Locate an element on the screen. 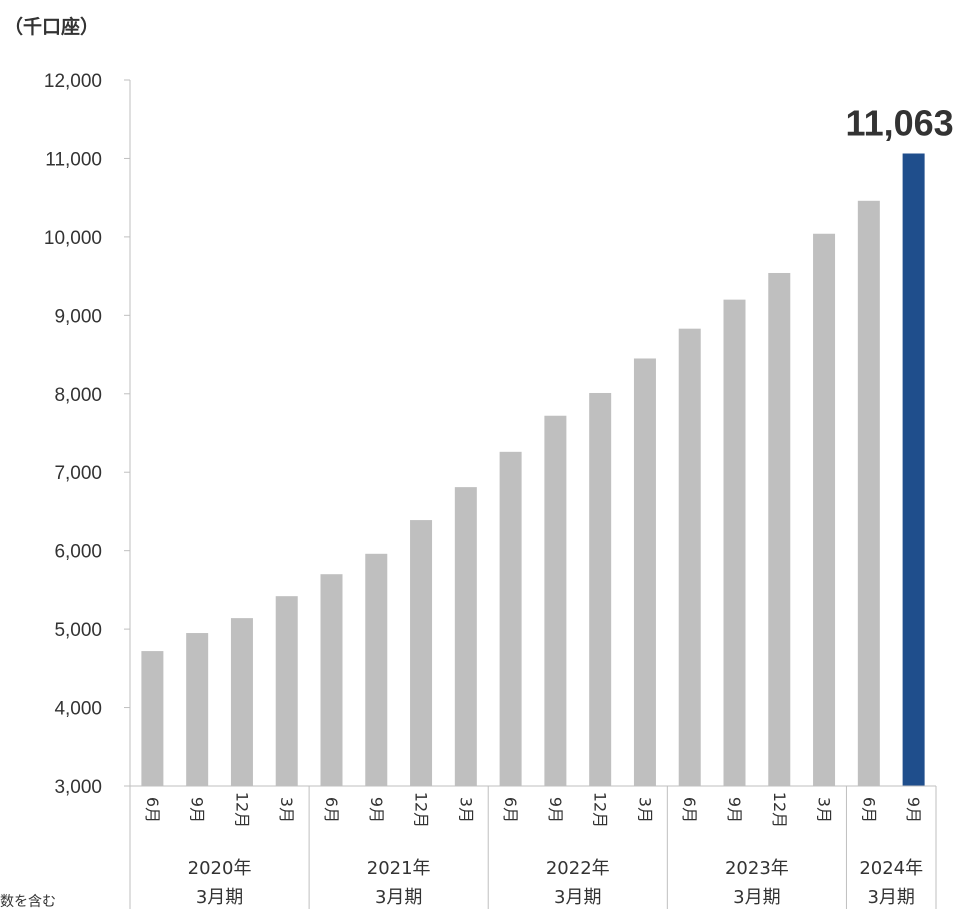 The width and height of the screenshot is (965, 909). y-tick-label: 9,000 is located at coordinates (78, 316).